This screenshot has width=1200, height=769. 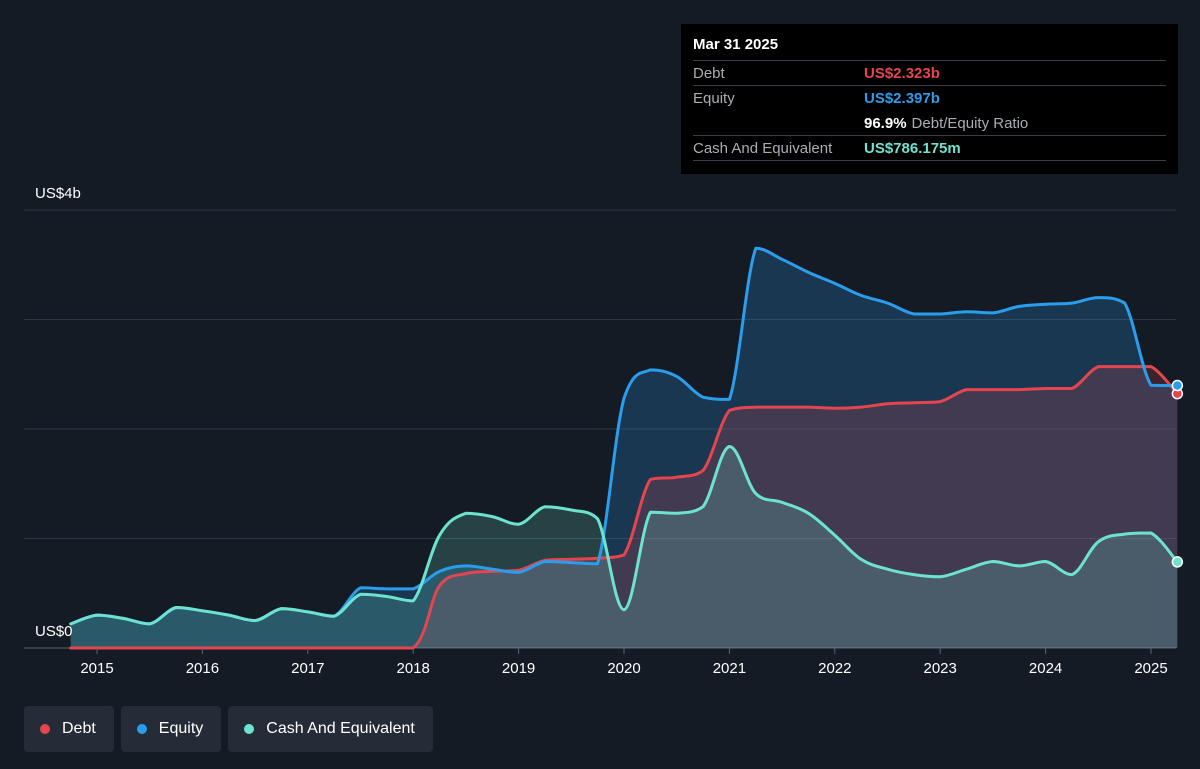 I want to click on tooltip-ratio-label: Debt/Equity Ratio, so click(x=970, y=123).